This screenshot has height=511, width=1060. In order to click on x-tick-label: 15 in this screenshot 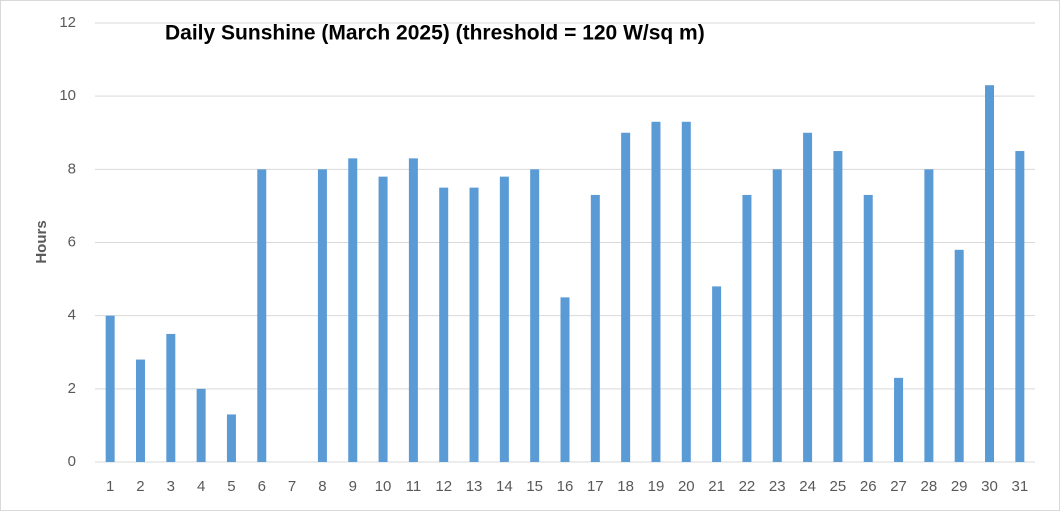, I will do `click(534, 486)`.